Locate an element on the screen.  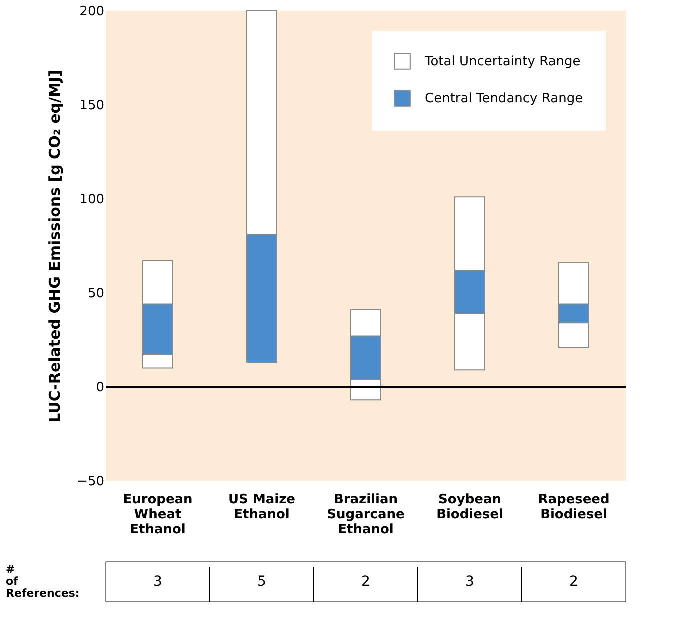
text: 5 is located at coordinates (262, 582).